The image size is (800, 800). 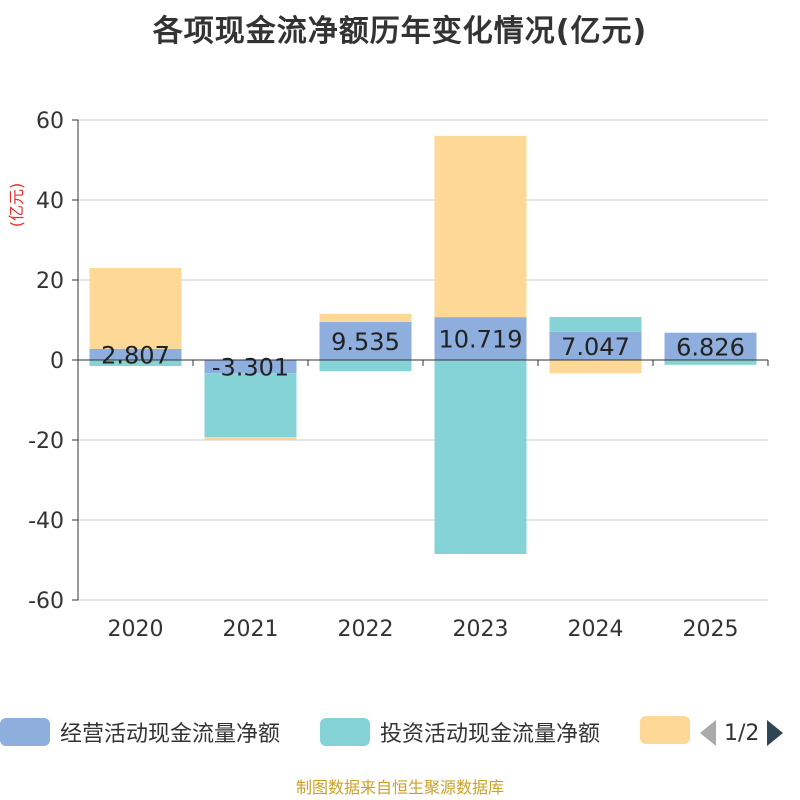 I want to click on data-label: 6.826, so click(x=710, y=347).